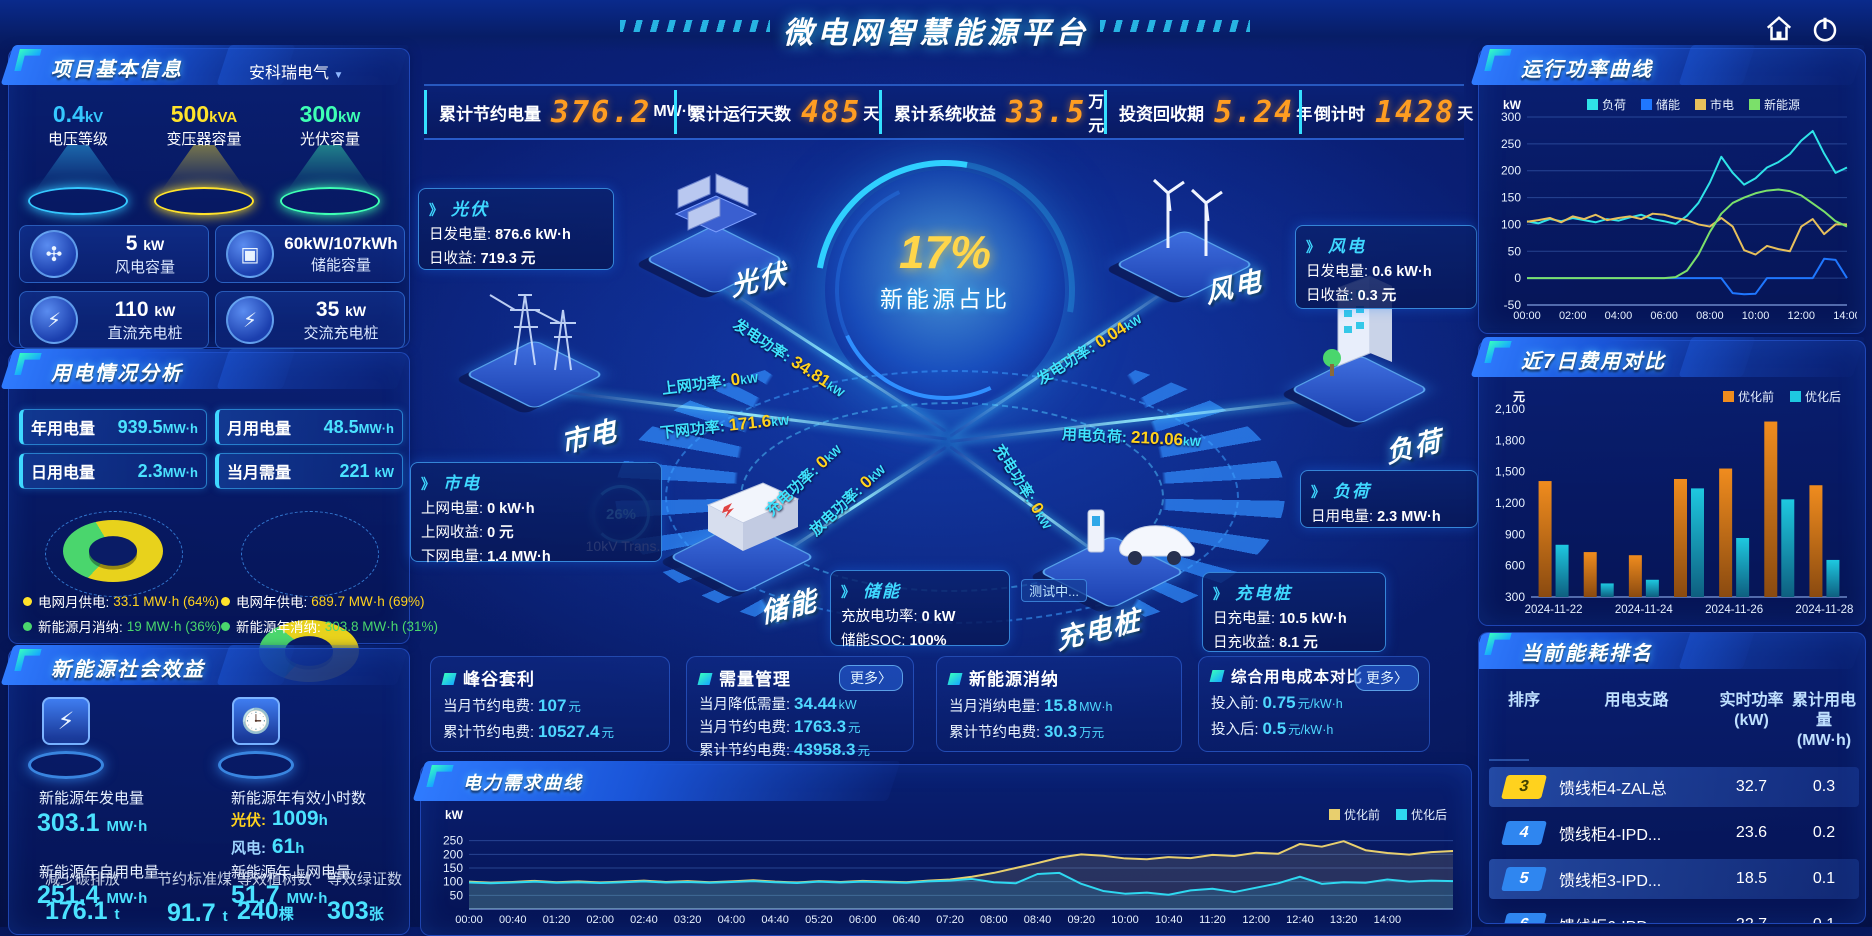 The width and height of the screenshot is (1872, 936). I want to click on x-tick-label: 08:40, so click(1038, 920).